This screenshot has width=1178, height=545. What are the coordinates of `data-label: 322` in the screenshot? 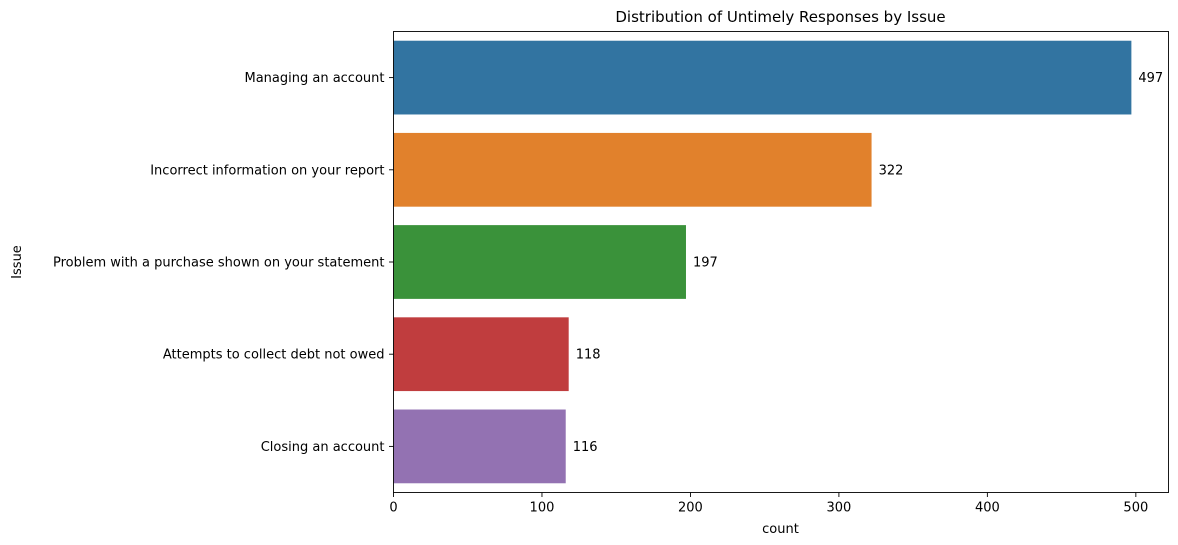 It's located at (891, 170).